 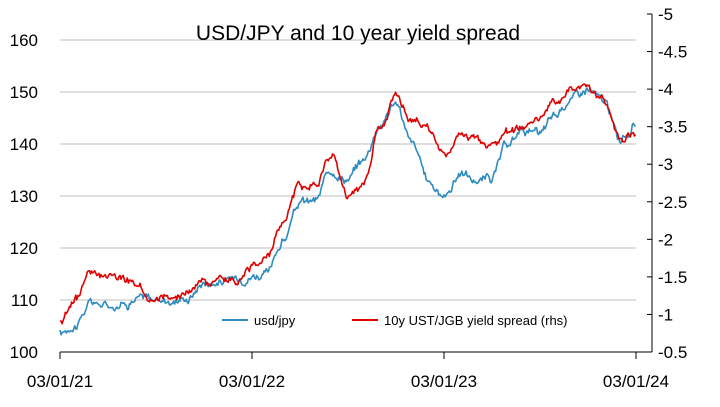 I want to click on legend-label-spread: 10y UST/JGB yield spread (rhs), so click(x=476, y=320).